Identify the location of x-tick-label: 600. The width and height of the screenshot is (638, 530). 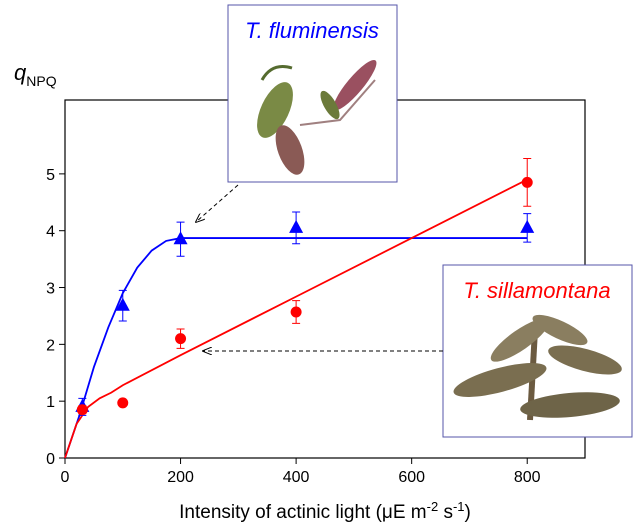
(411, 477).